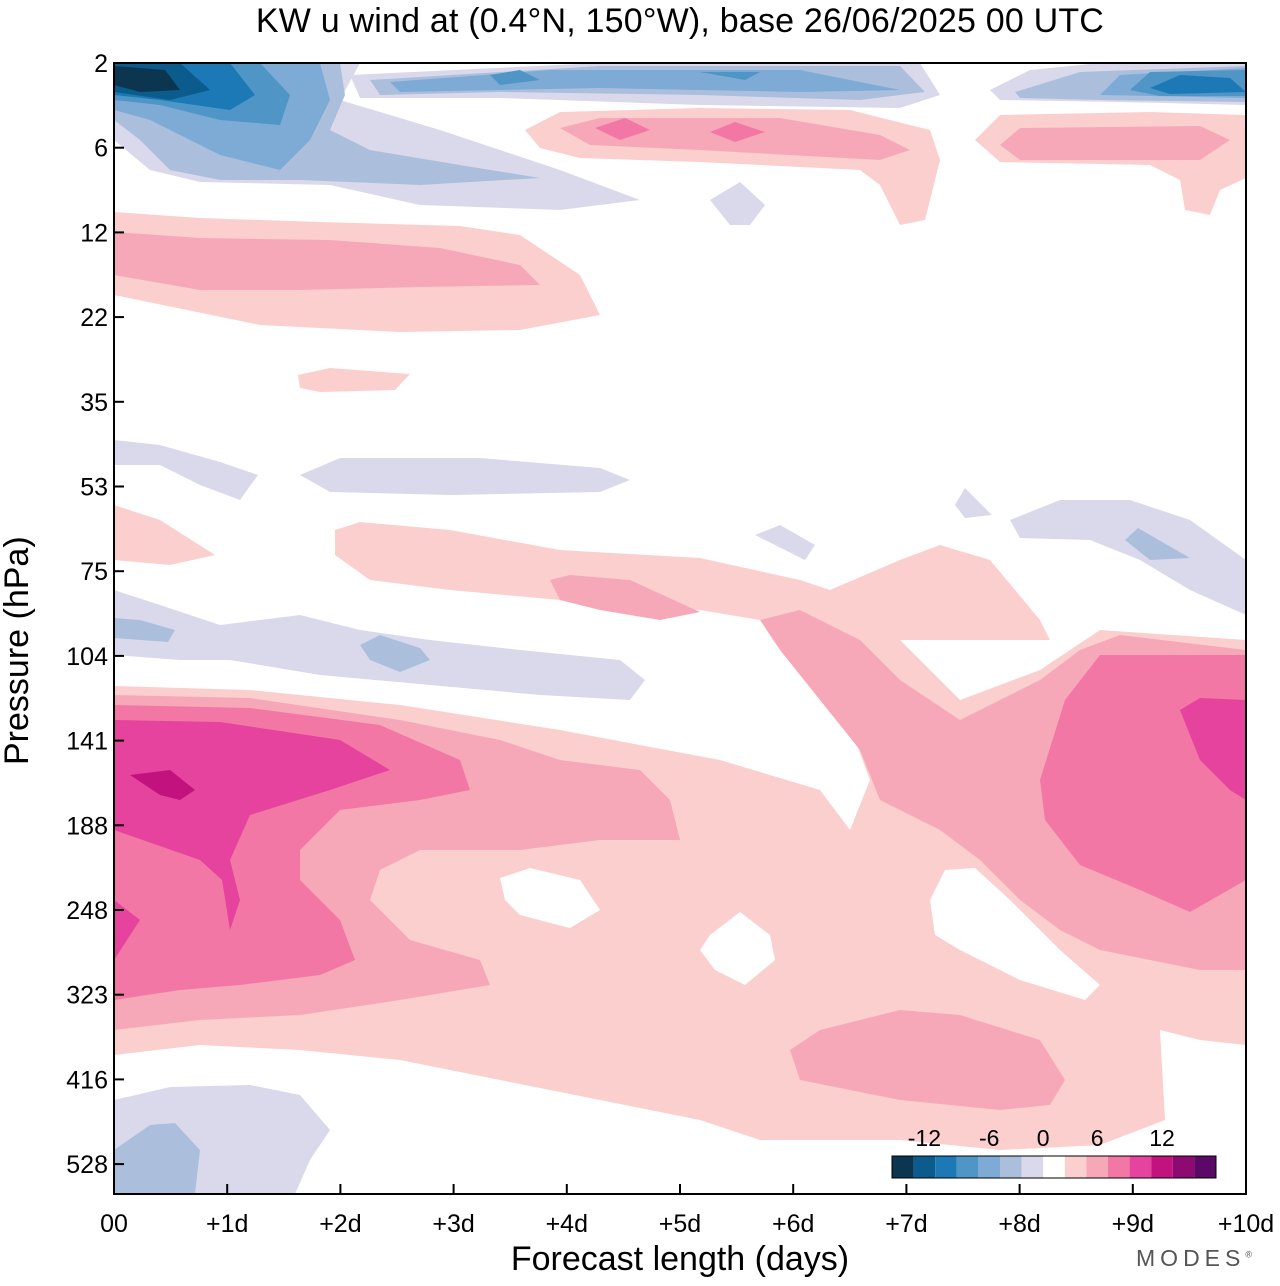  What do you see at coordinates (252, 840) in the screenshot?
I see `contour-pos-8-left-lower` at bounding box center [252, 840].